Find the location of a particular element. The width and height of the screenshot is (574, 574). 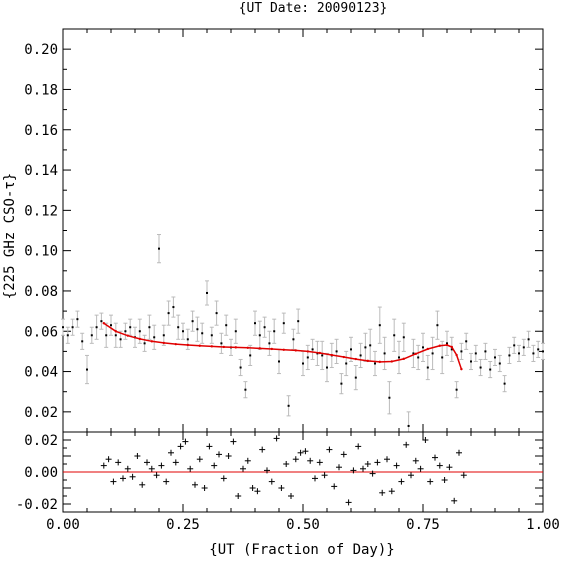

y-tick-label: -0.02 is located at coordinates (37, 505).